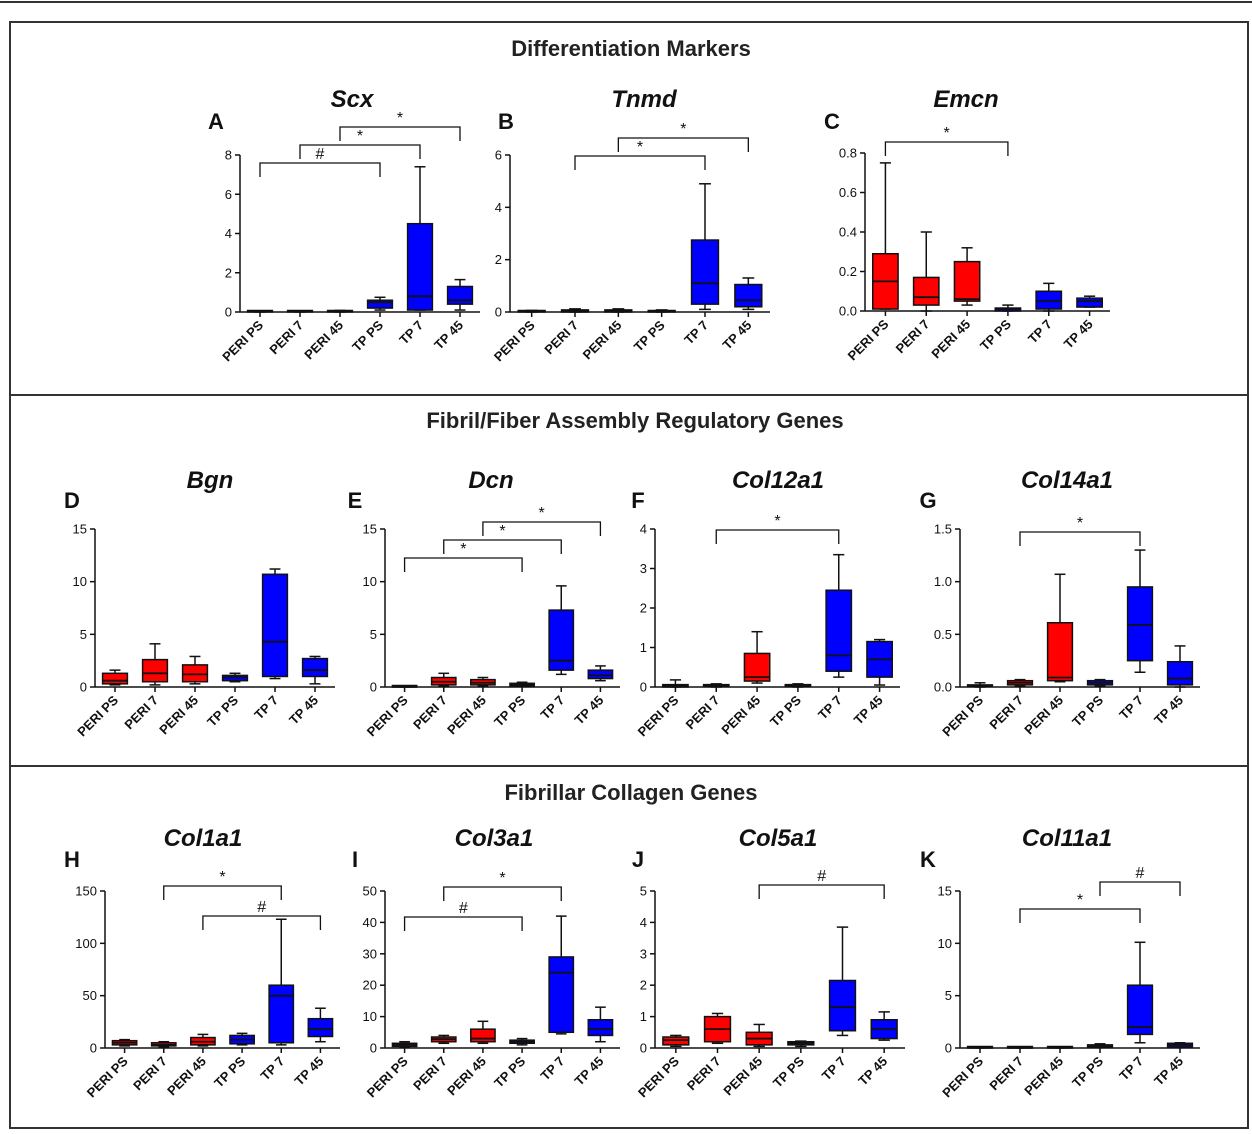 The height and width of the screenshot is (1134, 1252). I want to click on panel-letter: G, so click(927, 500).